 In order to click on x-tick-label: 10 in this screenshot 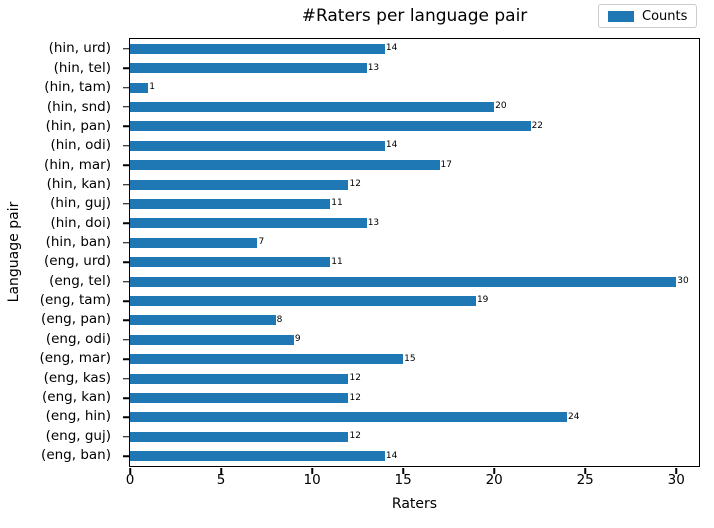, I will do `click(312, 480)`.